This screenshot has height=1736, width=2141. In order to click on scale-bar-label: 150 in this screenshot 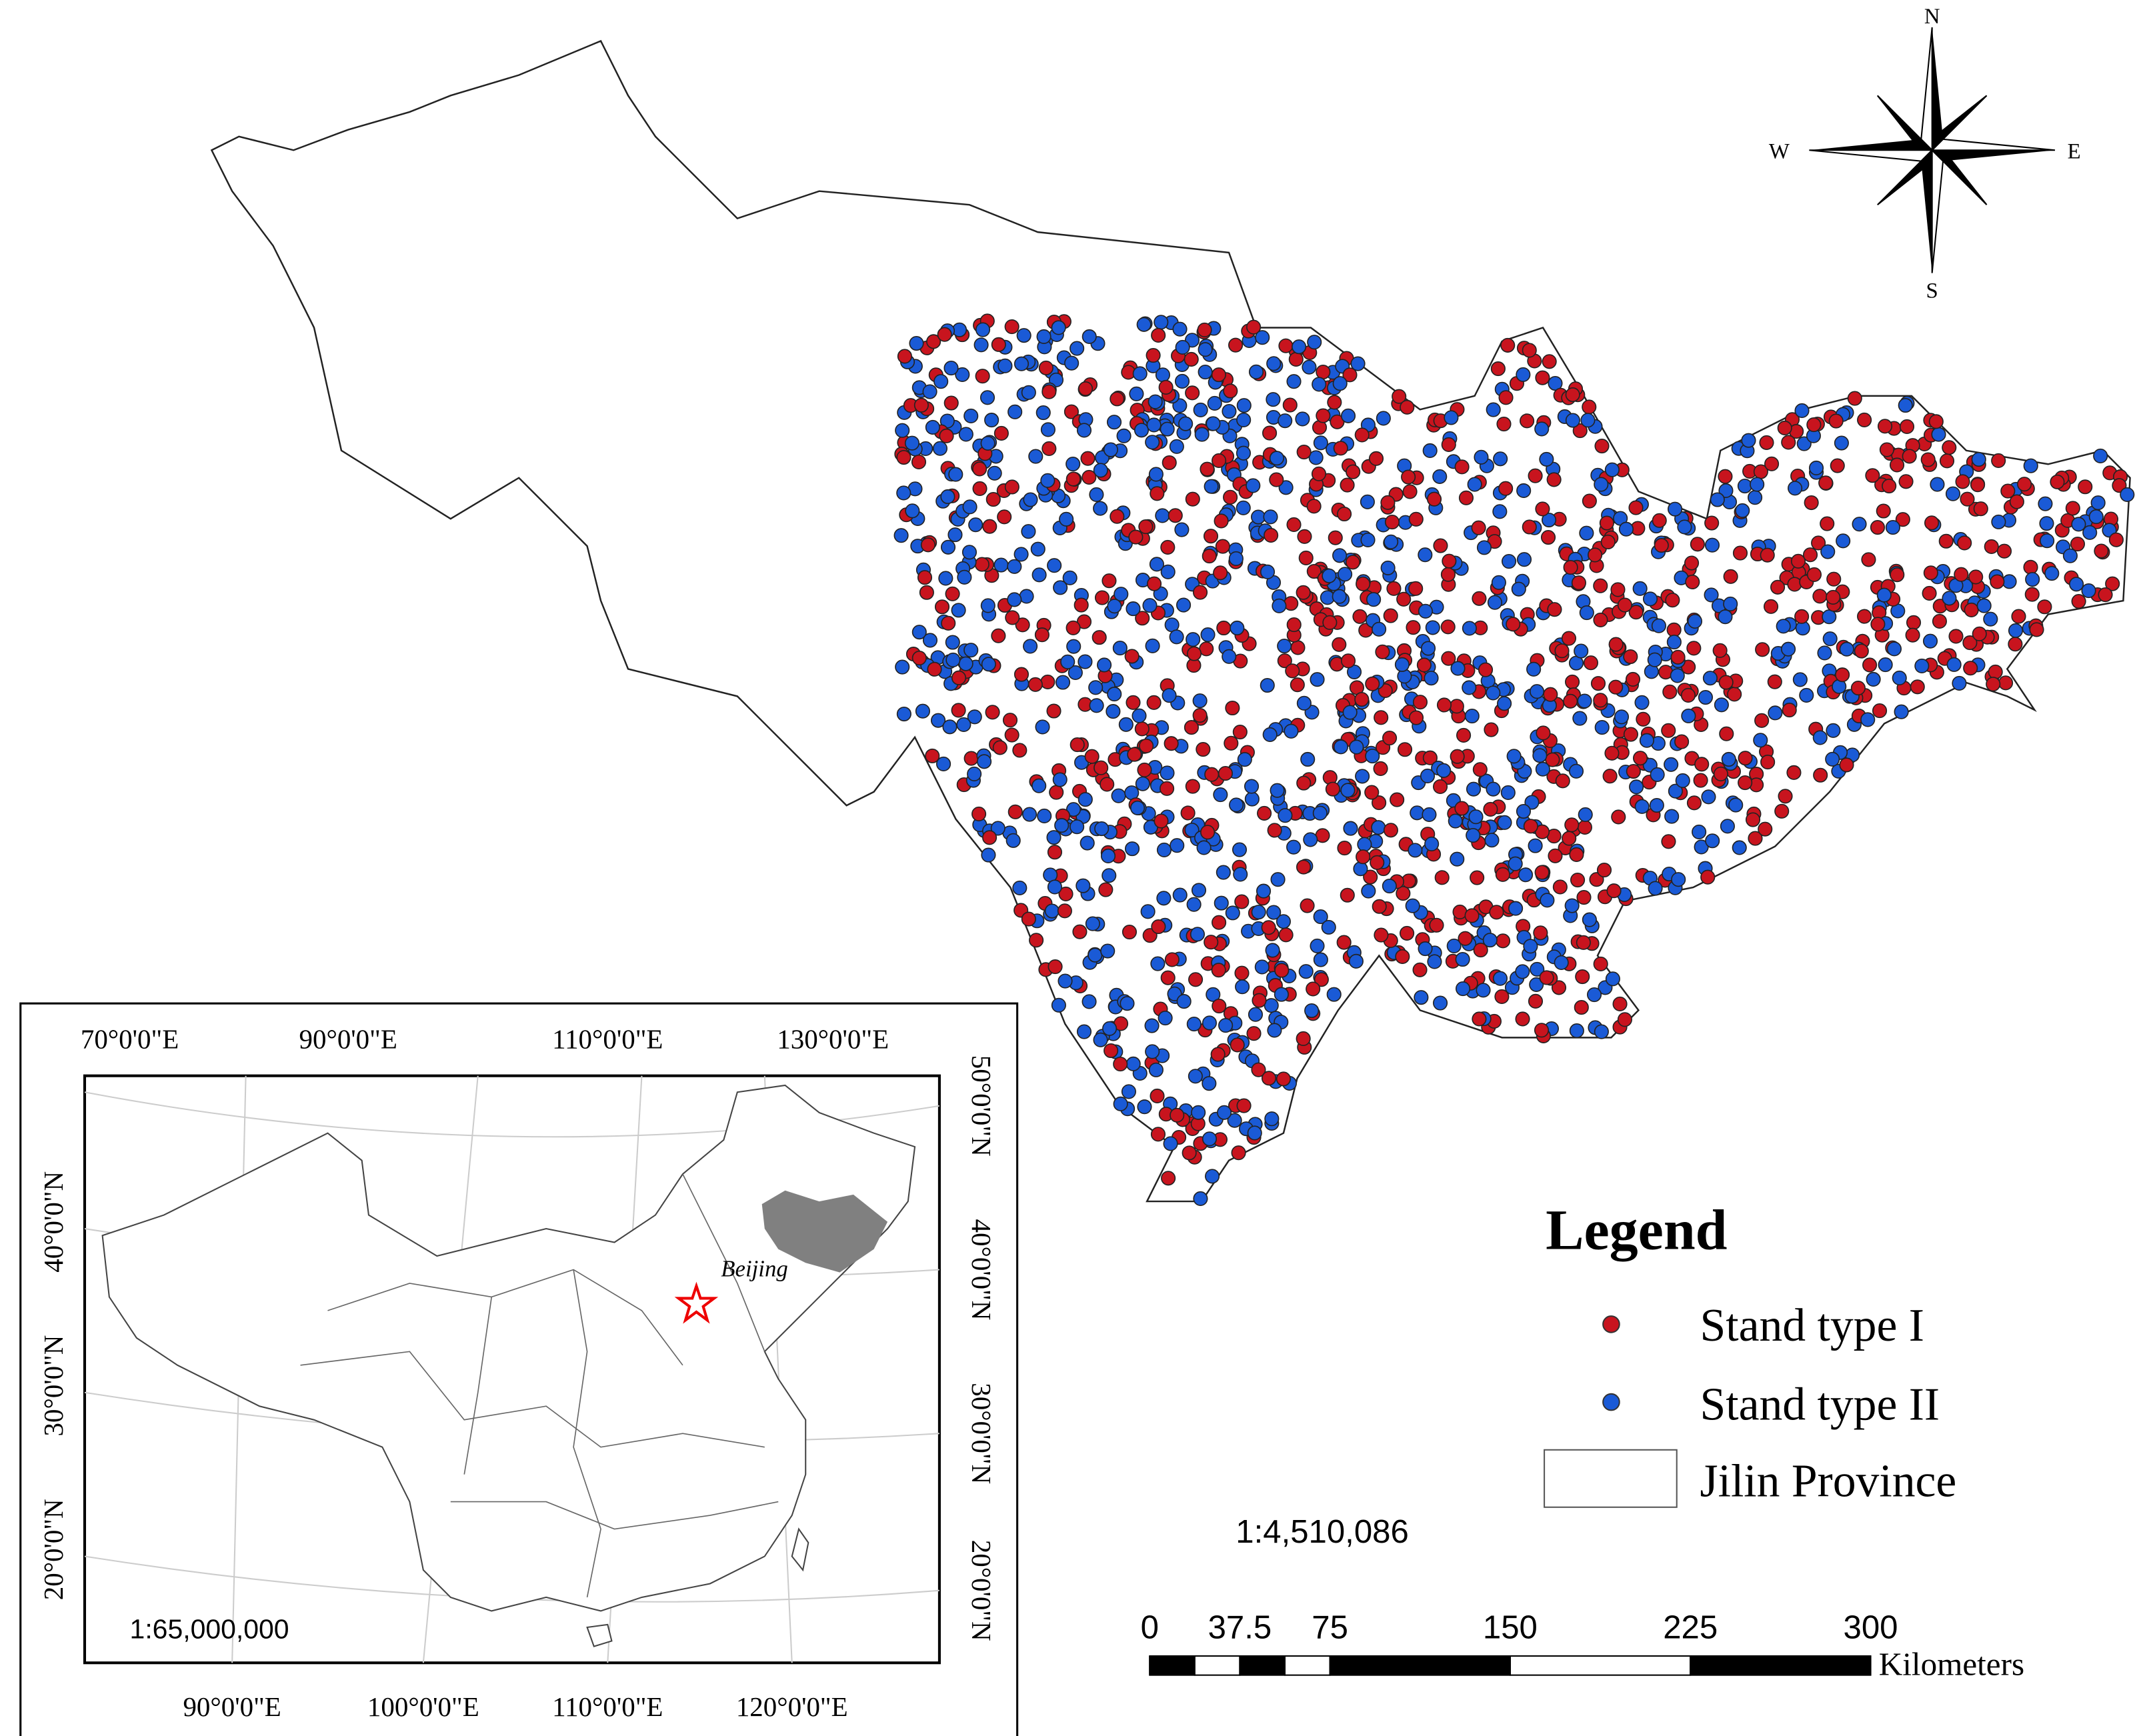, I will do `click(1510, 1627)`.